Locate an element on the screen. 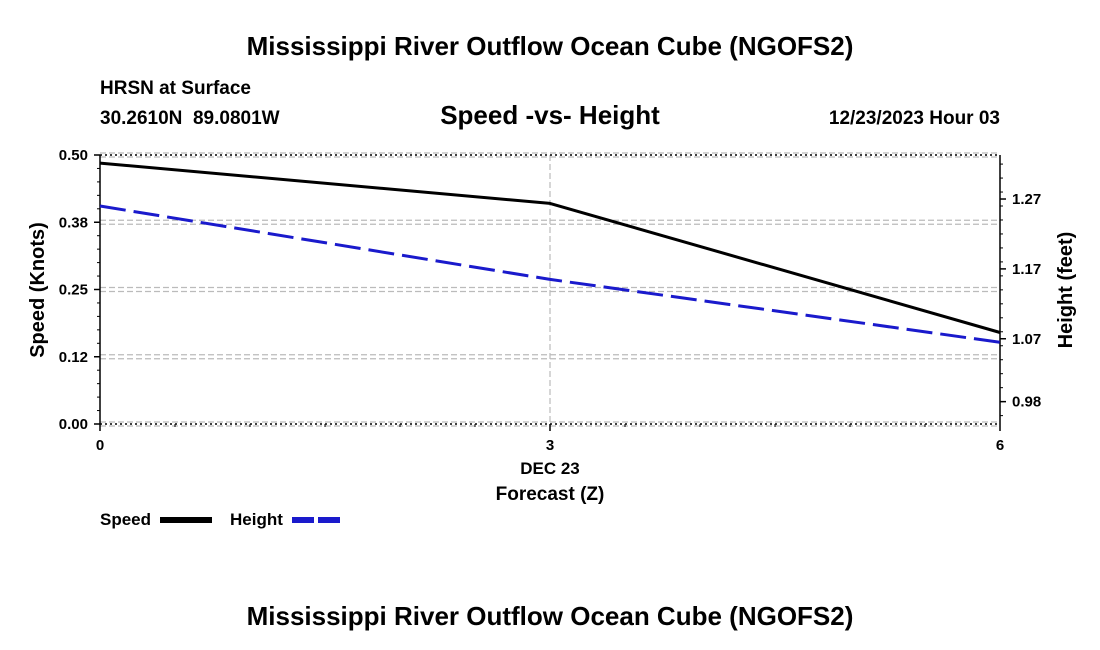 The height and width of the screenshot is (650, 1100). x-tick-label-2: 6 is located at coordinates (1000, 445).